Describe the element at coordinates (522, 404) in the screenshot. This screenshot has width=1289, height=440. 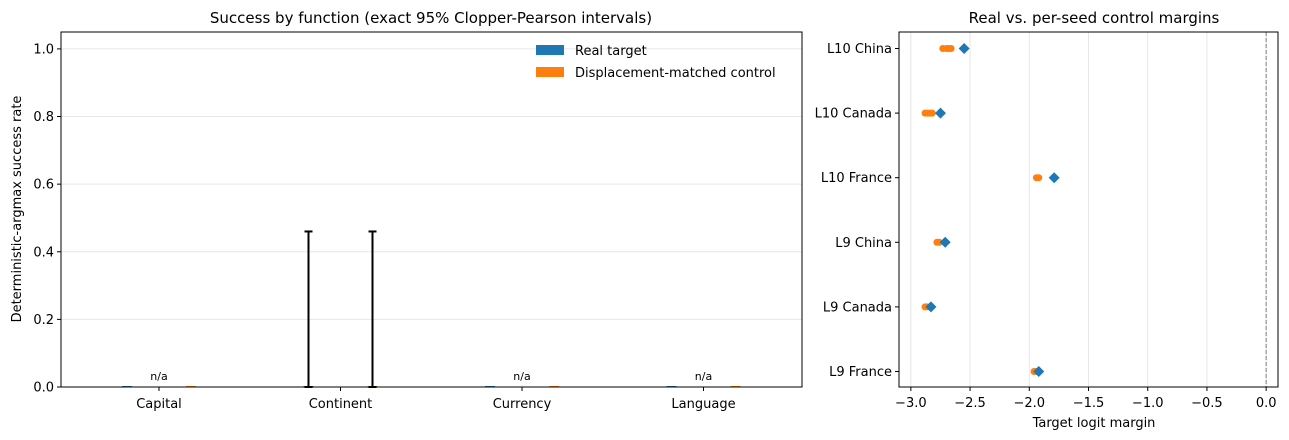
I see `left-x-tick-label: Currency` at that location.